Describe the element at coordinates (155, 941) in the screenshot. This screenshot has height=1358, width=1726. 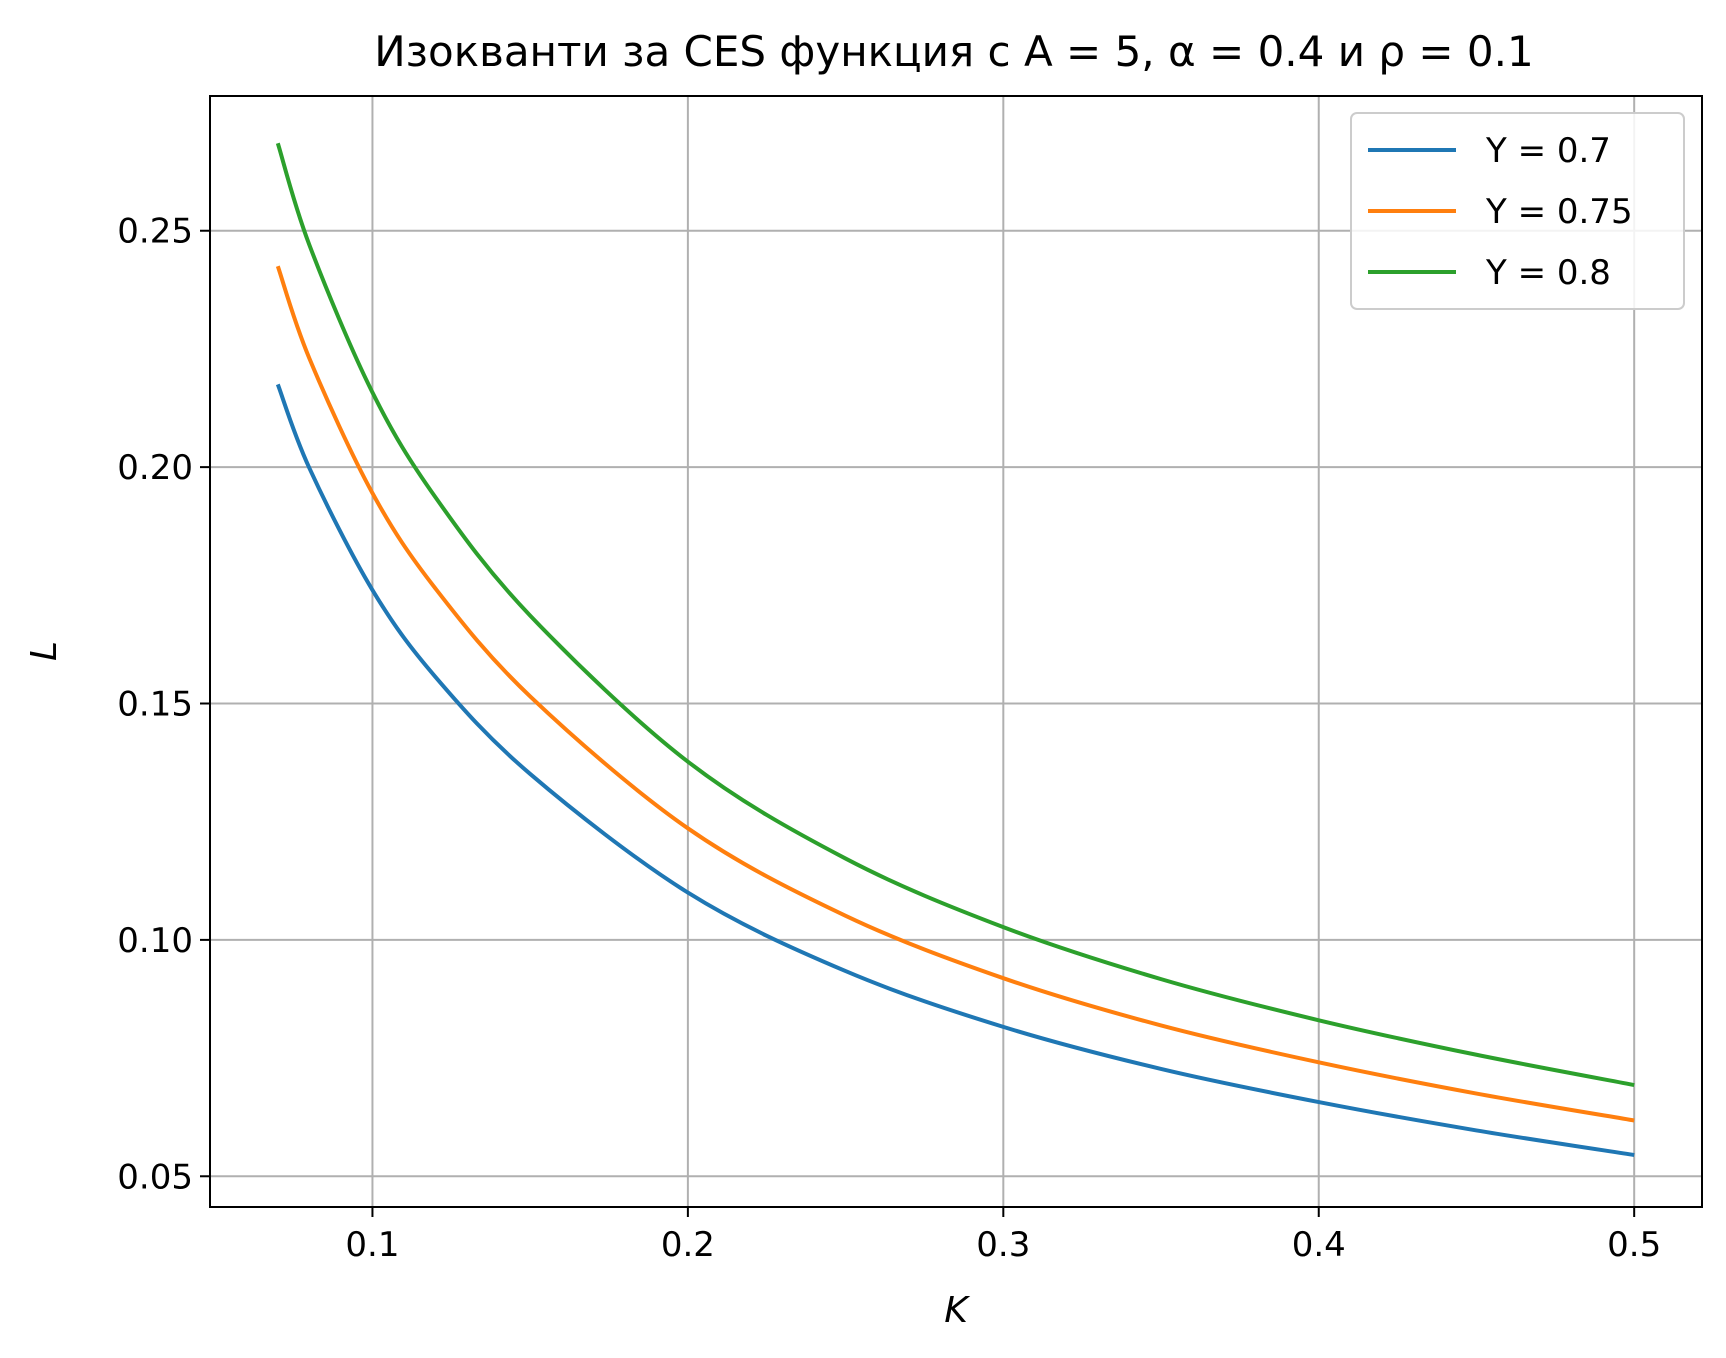
I see `y-tick-label: 0.10` at that location.